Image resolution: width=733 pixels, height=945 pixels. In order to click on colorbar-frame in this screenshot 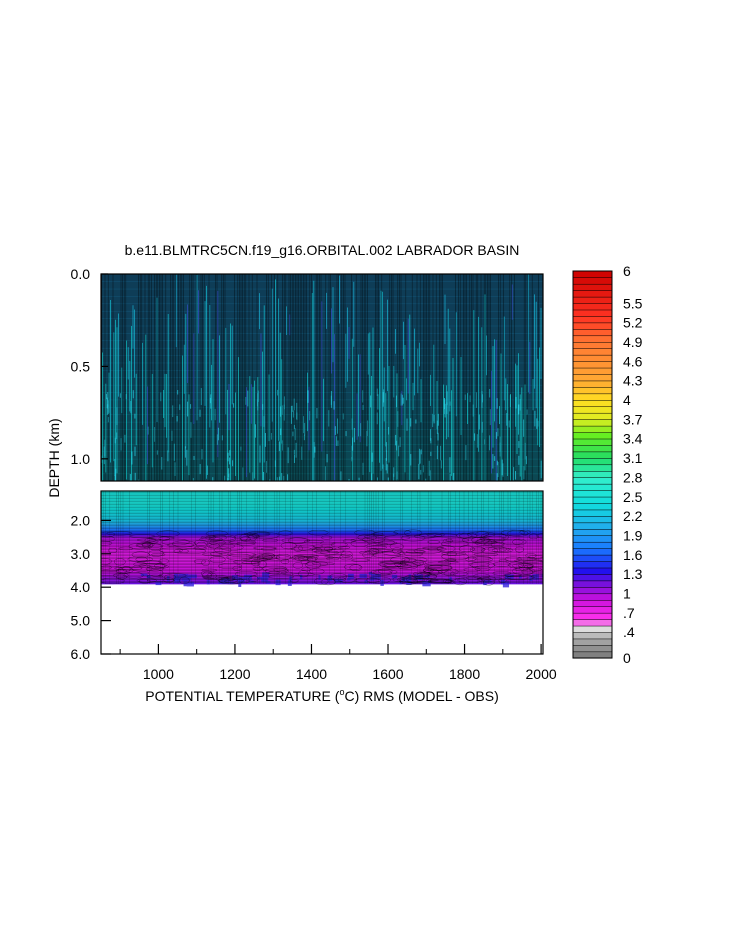, I will do `click(592, 464)`.